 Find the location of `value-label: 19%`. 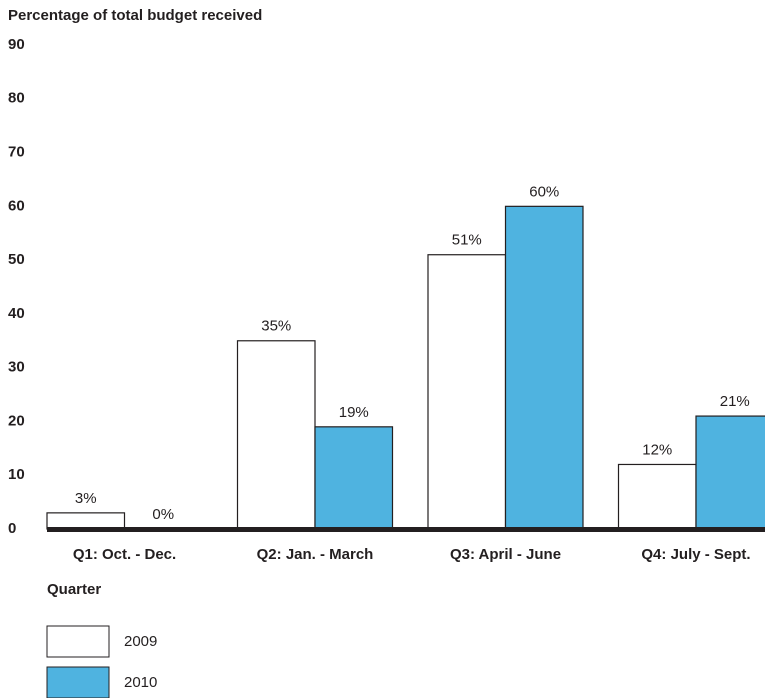

value-label: 19% is located at coordinates (354, 412).